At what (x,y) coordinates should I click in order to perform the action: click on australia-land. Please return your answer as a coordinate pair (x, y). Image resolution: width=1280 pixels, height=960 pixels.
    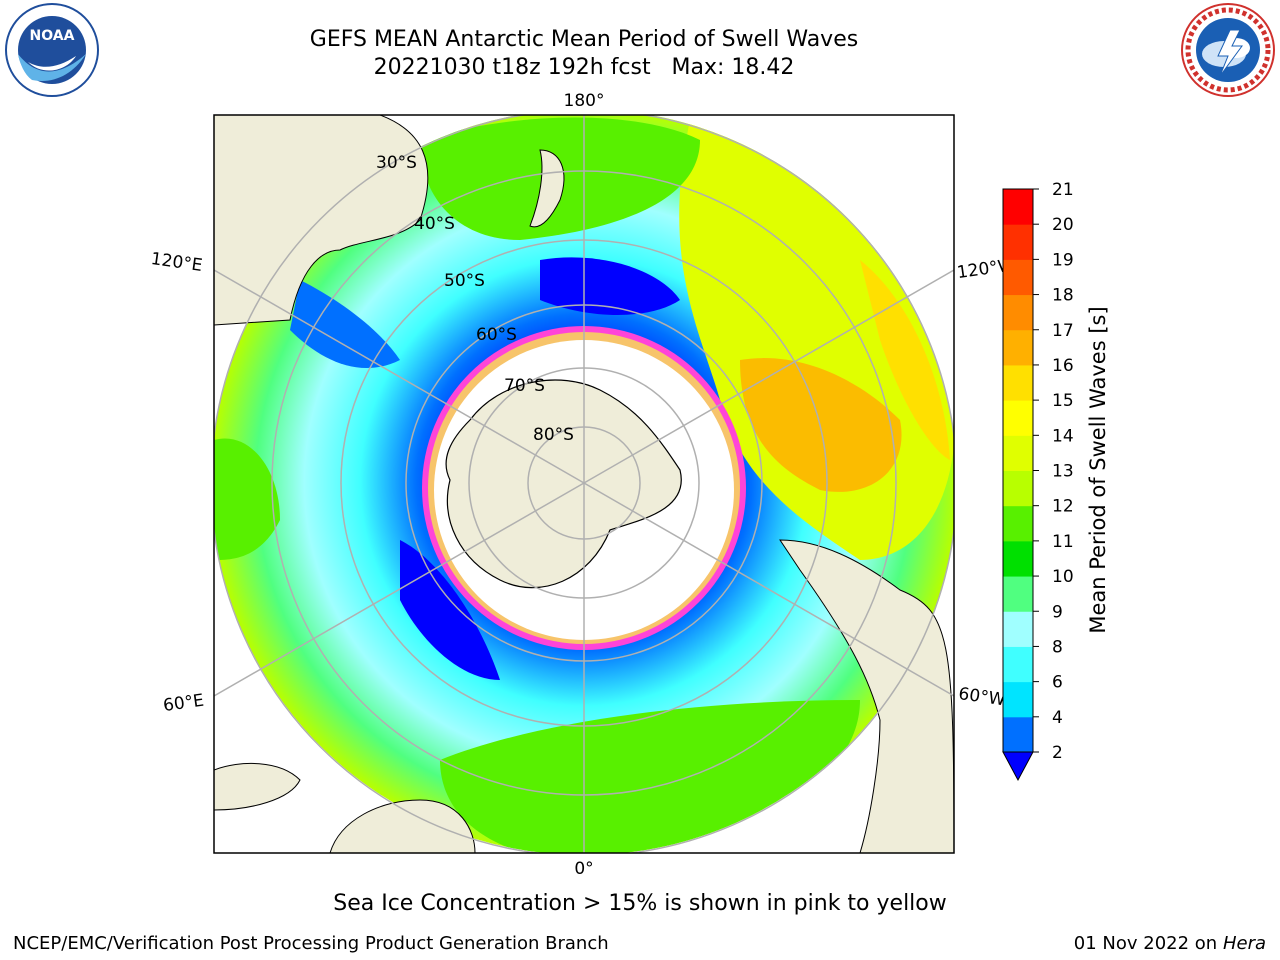
    Looking at the image, I should click on (321, 220).